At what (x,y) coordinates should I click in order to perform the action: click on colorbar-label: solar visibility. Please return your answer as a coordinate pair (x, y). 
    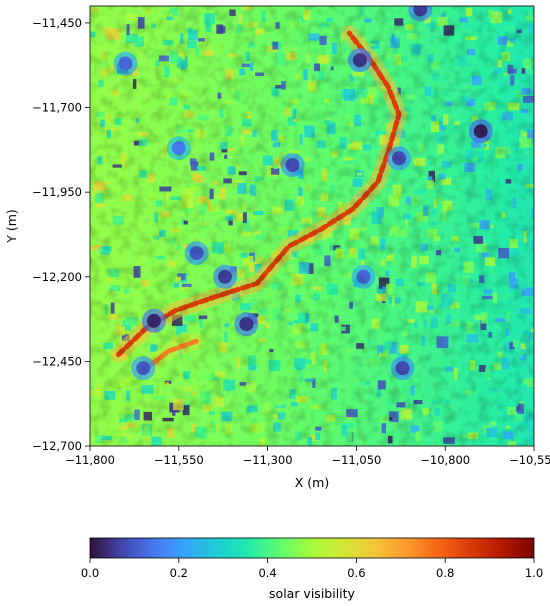
    Looking at the image, I should click on (312, 593).